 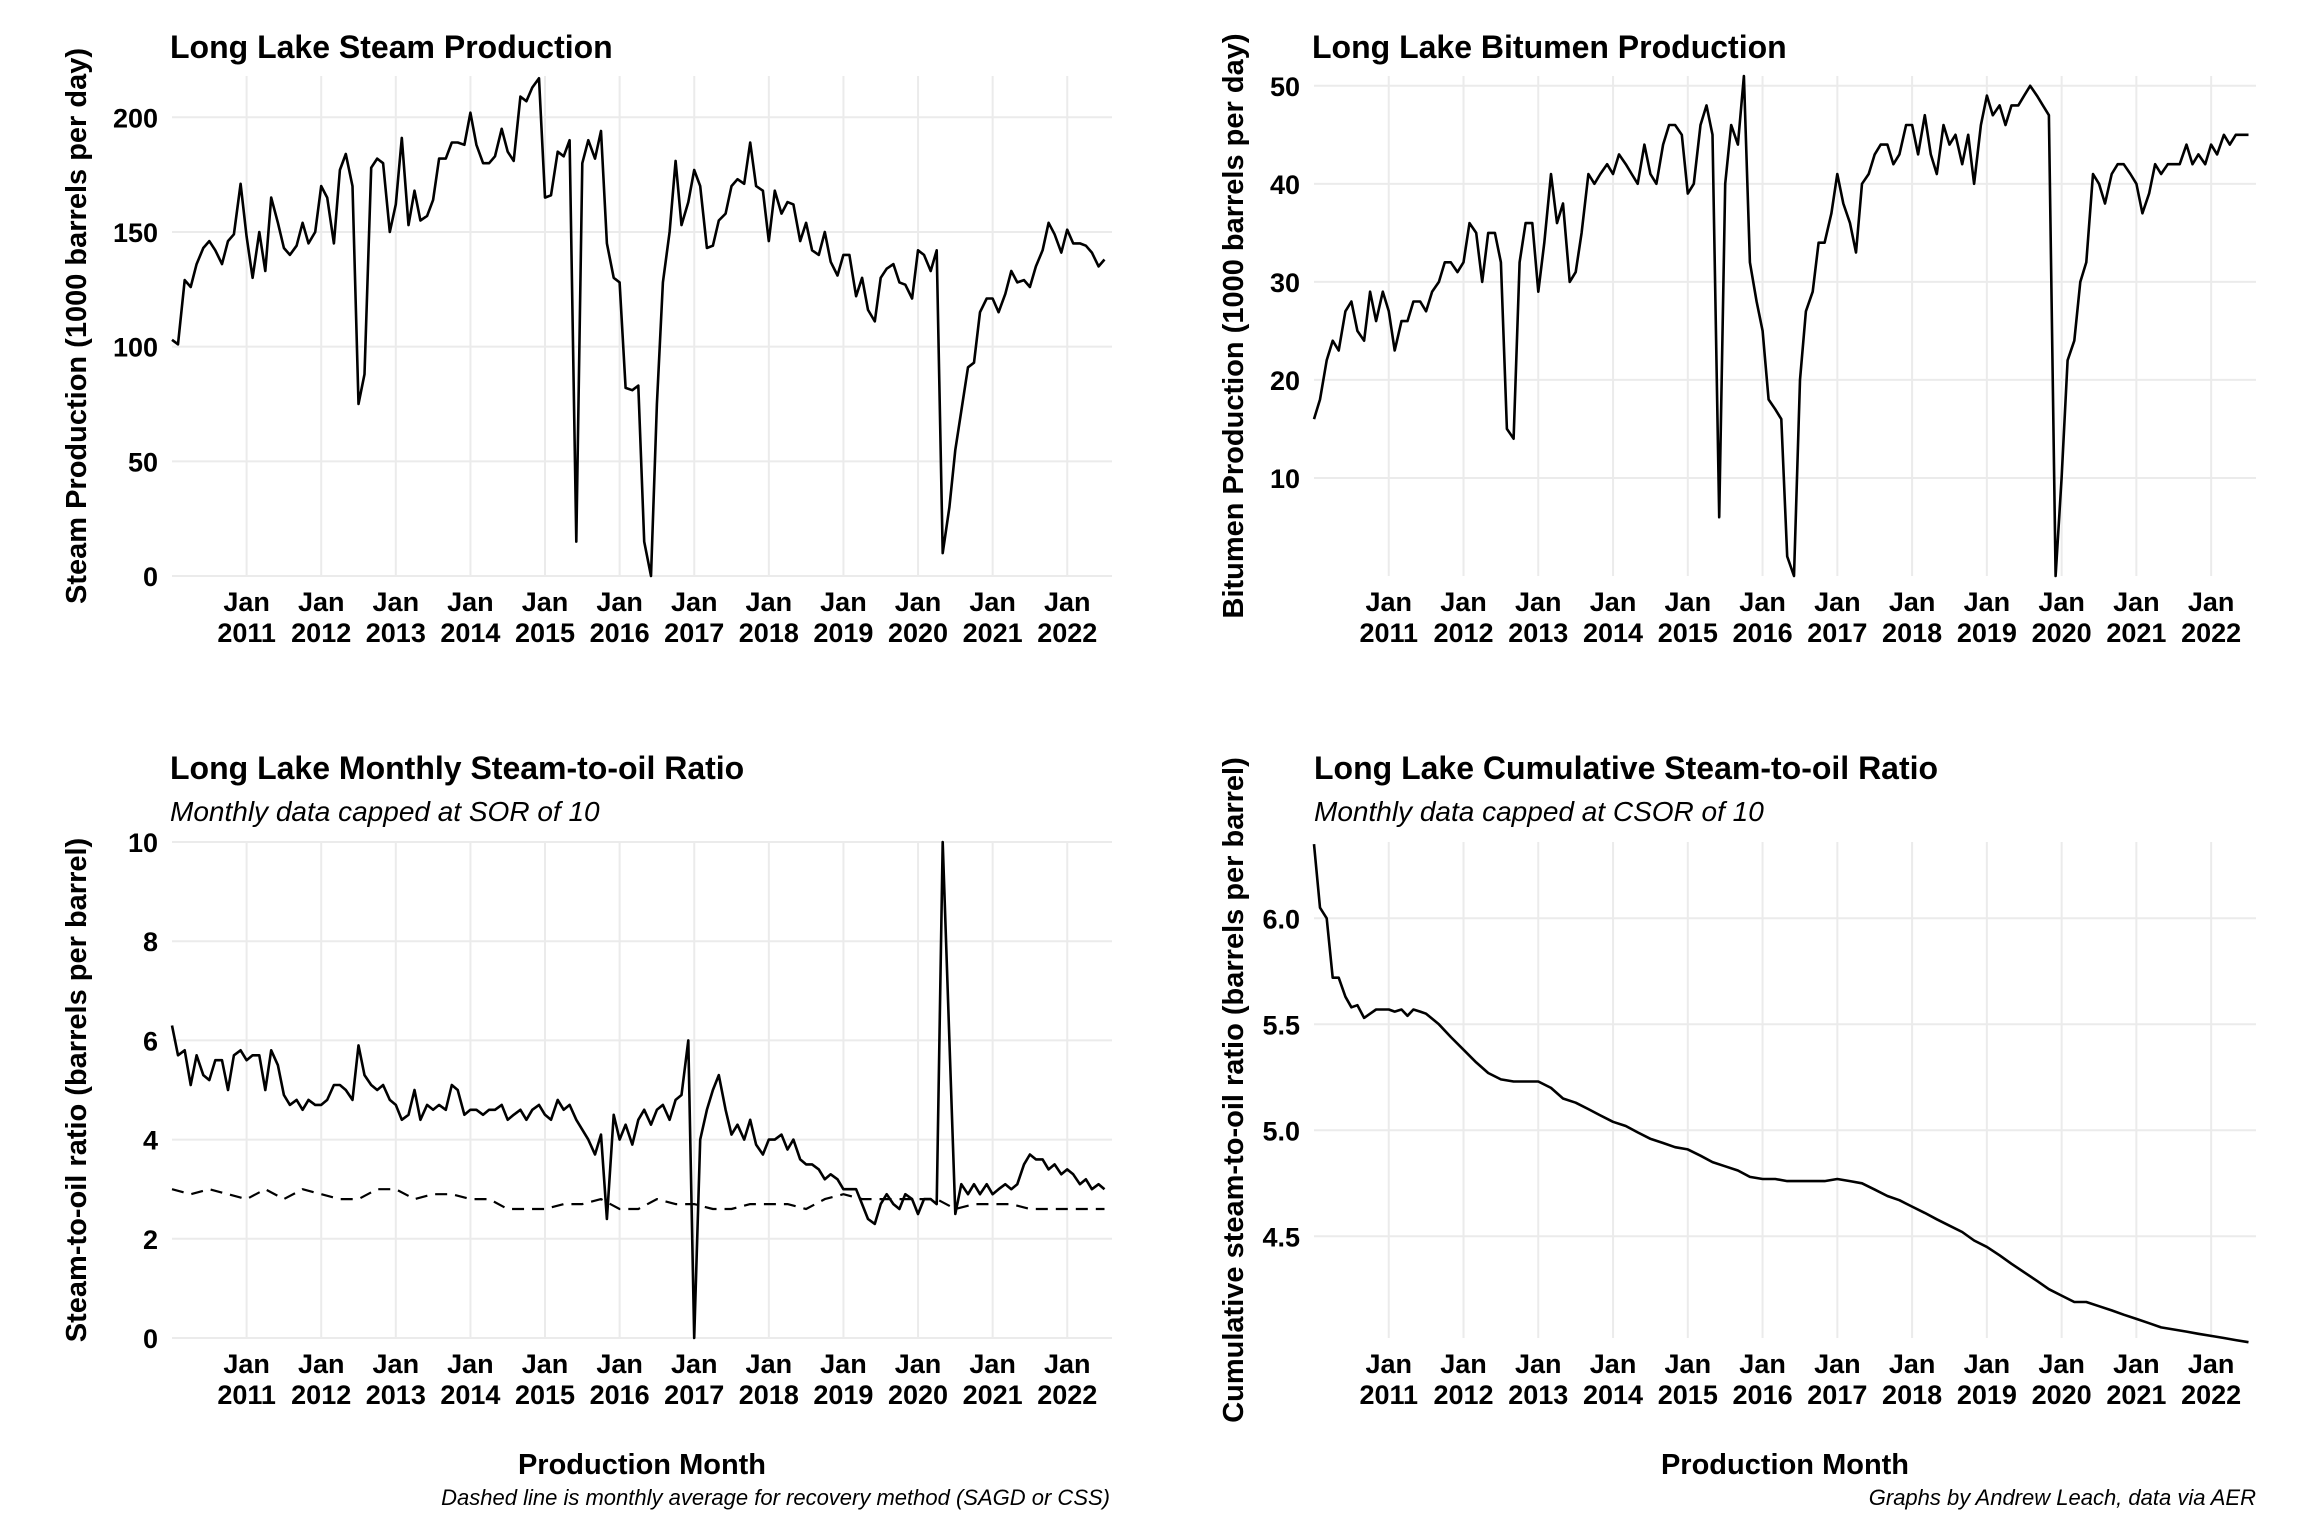 I want to click on y-tick-label: 10, so click(x=143, y=843).